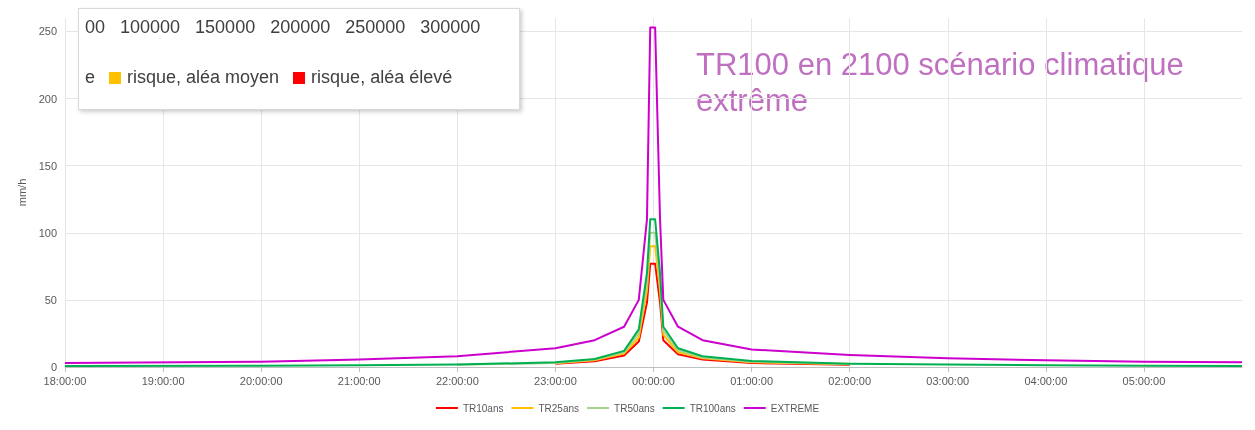 Image resolution: width=1255 pixels, height=430 pixels. What do you see at coordinates (382, 77) in the screenshot?
I see `annotation: risque, aléa élevé` at bounding box center [382, 77].